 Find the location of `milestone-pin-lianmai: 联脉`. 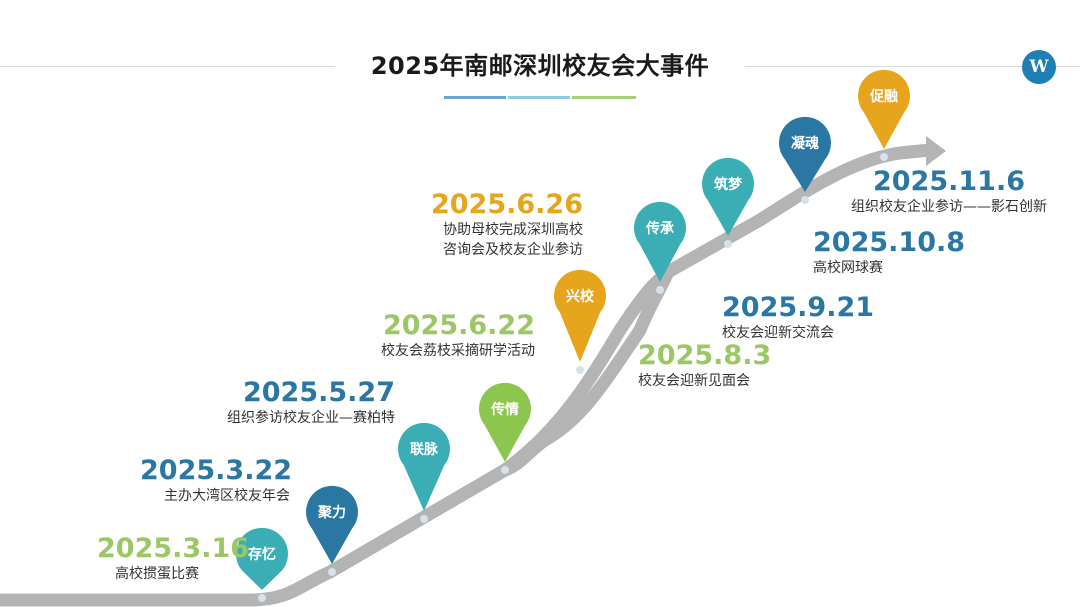

milestone-pin-lianmai: 联脉 is located at coordinates (424, 466).